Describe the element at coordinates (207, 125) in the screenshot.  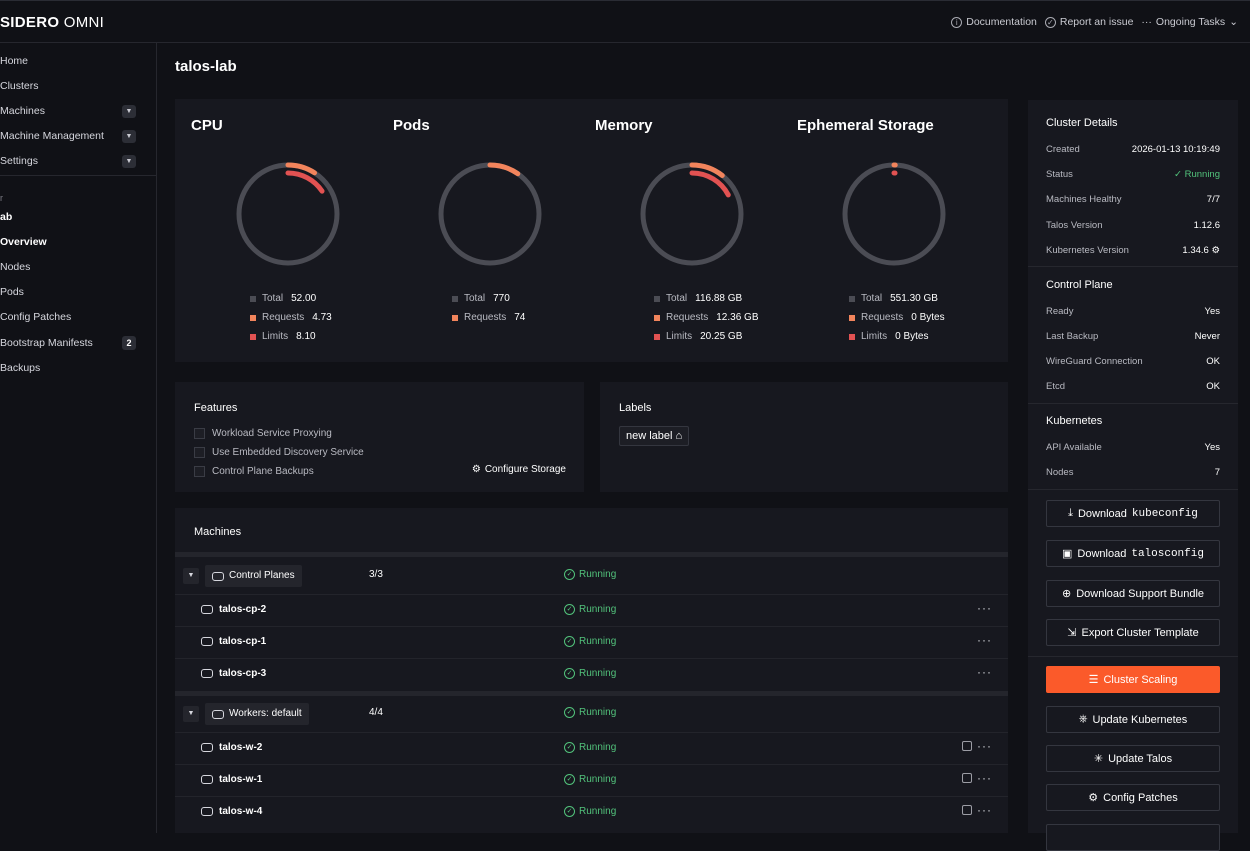
I see `cpu-title: CPU` at that location.